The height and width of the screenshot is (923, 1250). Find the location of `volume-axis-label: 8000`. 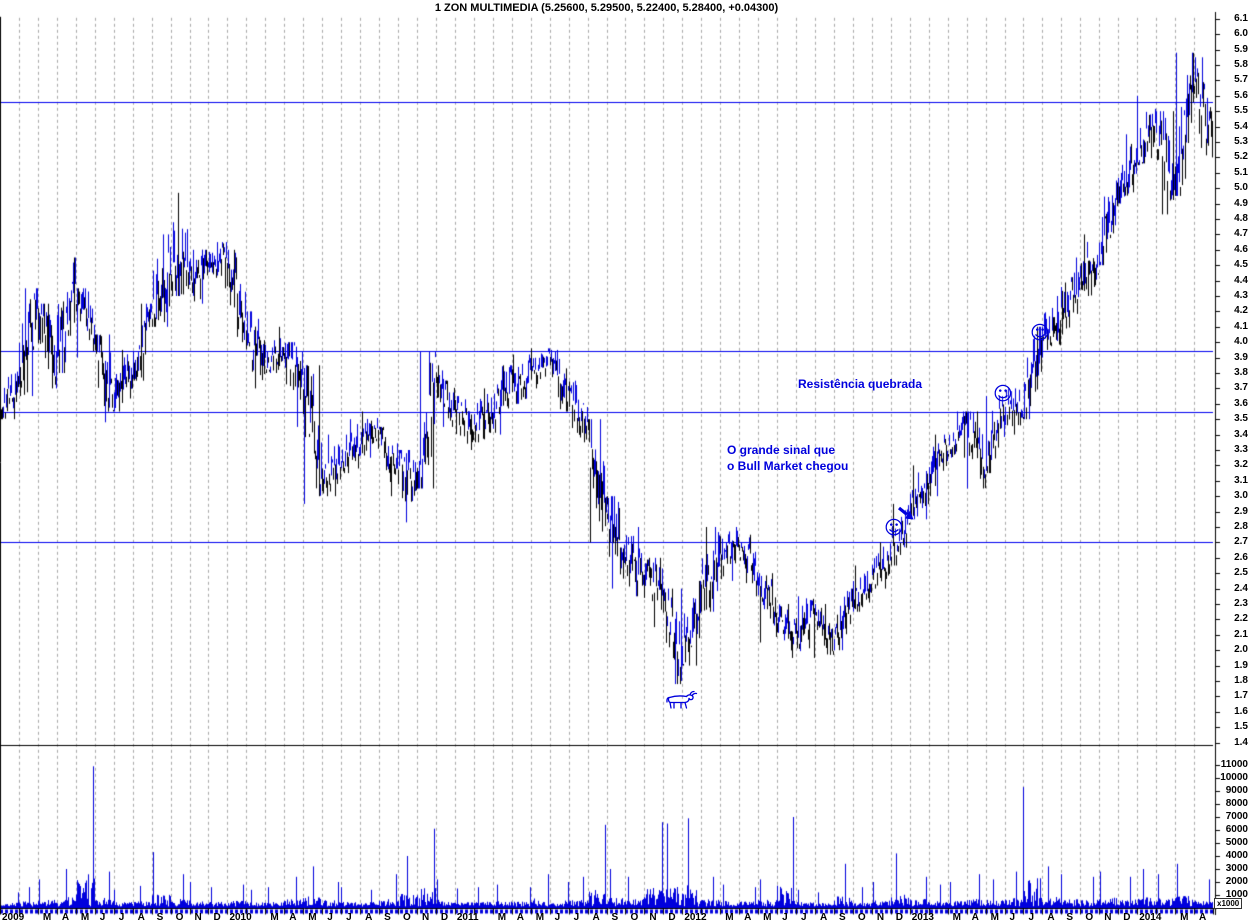

volume-axis-label: 8000 is located at coordinates (1236, 803).